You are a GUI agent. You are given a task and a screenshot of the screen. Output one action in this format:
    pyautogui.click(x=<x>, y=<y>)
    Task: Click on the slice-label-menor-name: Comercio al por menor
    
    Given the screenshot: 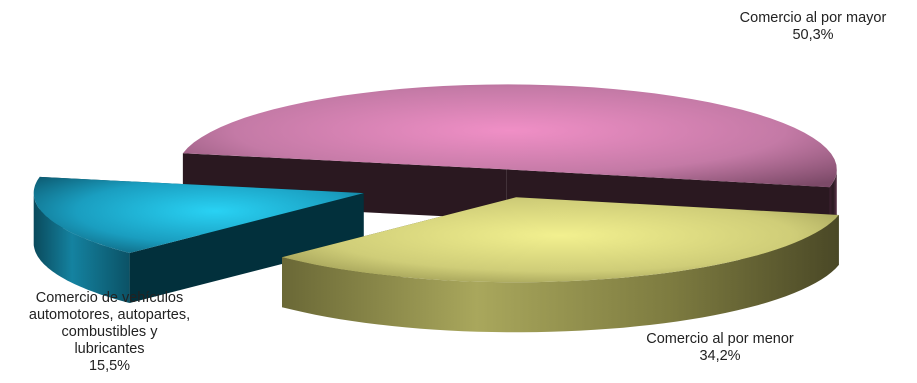 What is the action you would take?
    pyautogui.click(x=720, y=339)
    